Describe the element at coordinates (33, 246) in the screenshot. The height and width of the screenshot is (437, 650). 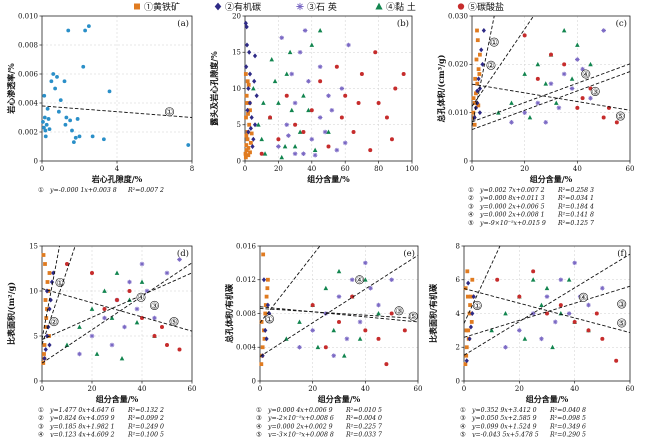
I see `y-tick-label: 15` at that location.